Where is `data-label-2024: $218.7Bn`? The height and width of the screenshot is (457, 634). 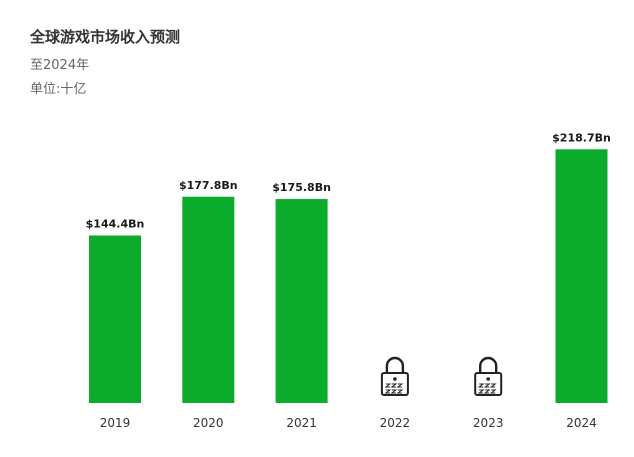
data-label-2024: $218.7Bn is located at coordinates (581, 137).